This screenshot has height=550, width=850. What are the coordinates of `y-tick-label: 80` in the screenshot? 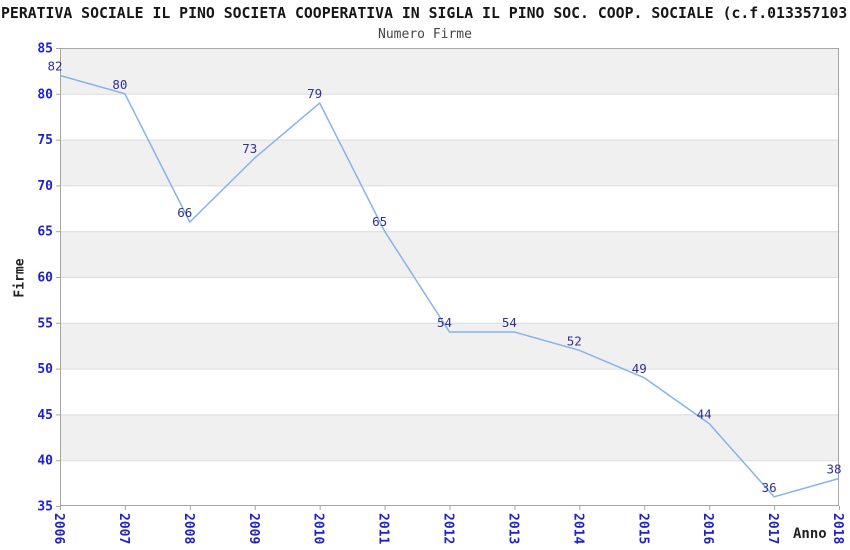 It's located at (45, 94).